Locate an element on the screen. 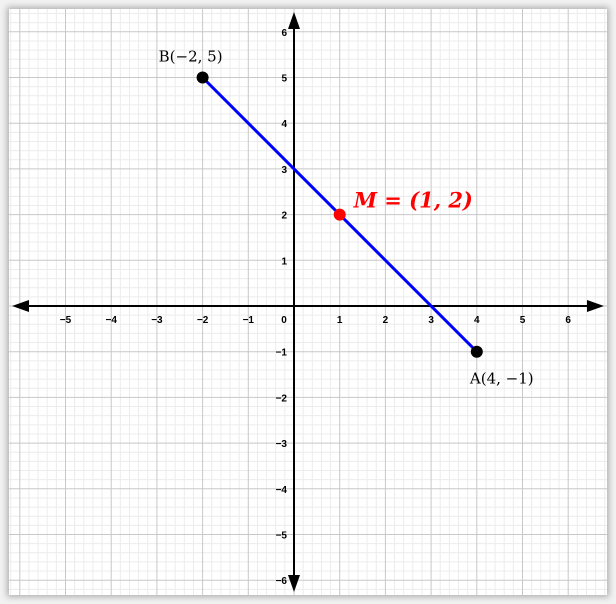 The image size is (616, 604). y-tick-label: −5 is located at coordinates (282, 536).